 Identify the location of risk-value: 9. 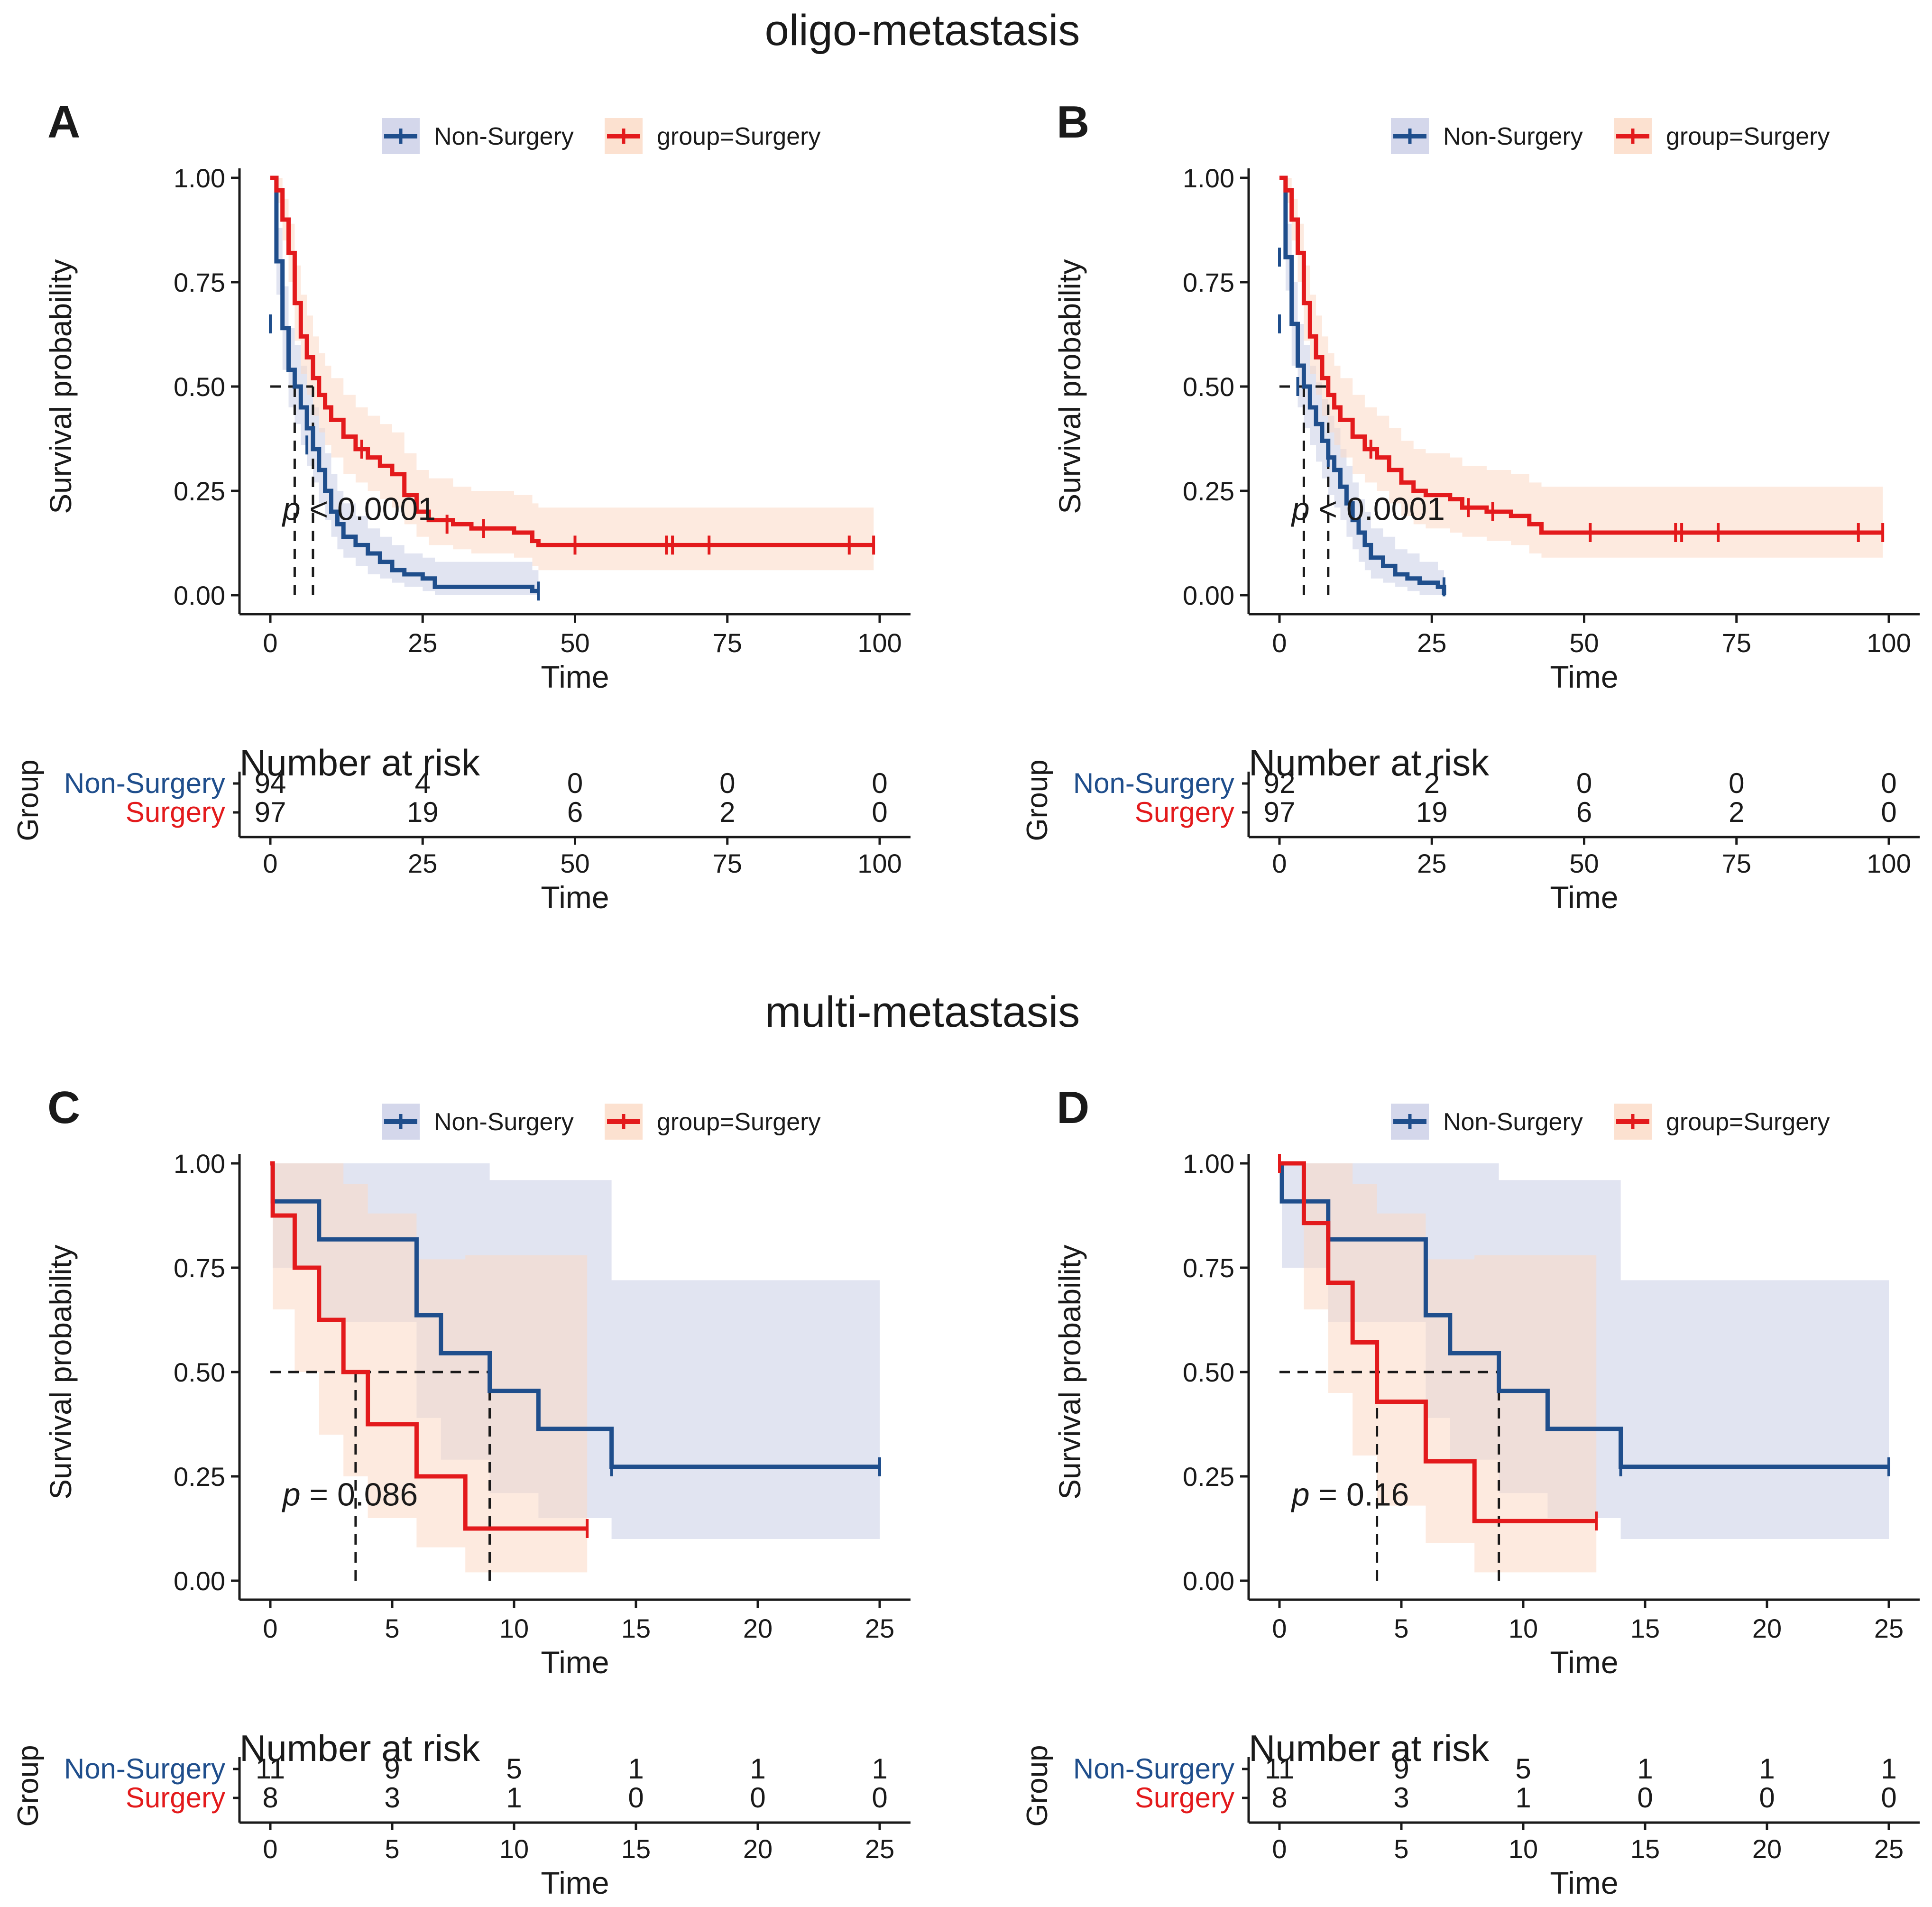
(1401, 1769).